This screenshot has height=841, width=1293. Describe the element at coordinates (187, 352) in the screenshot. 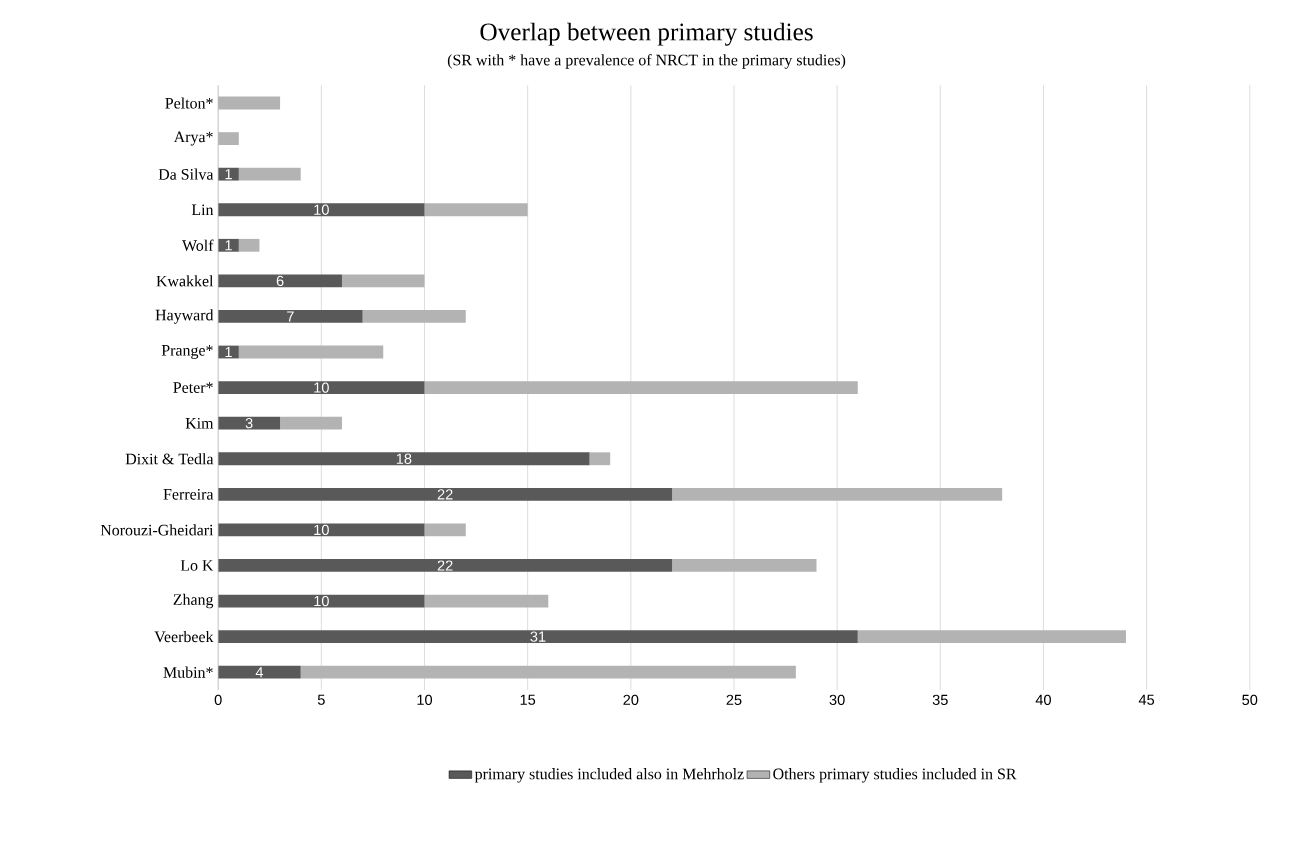

I see `y-tick-label: Prange*` at that location.